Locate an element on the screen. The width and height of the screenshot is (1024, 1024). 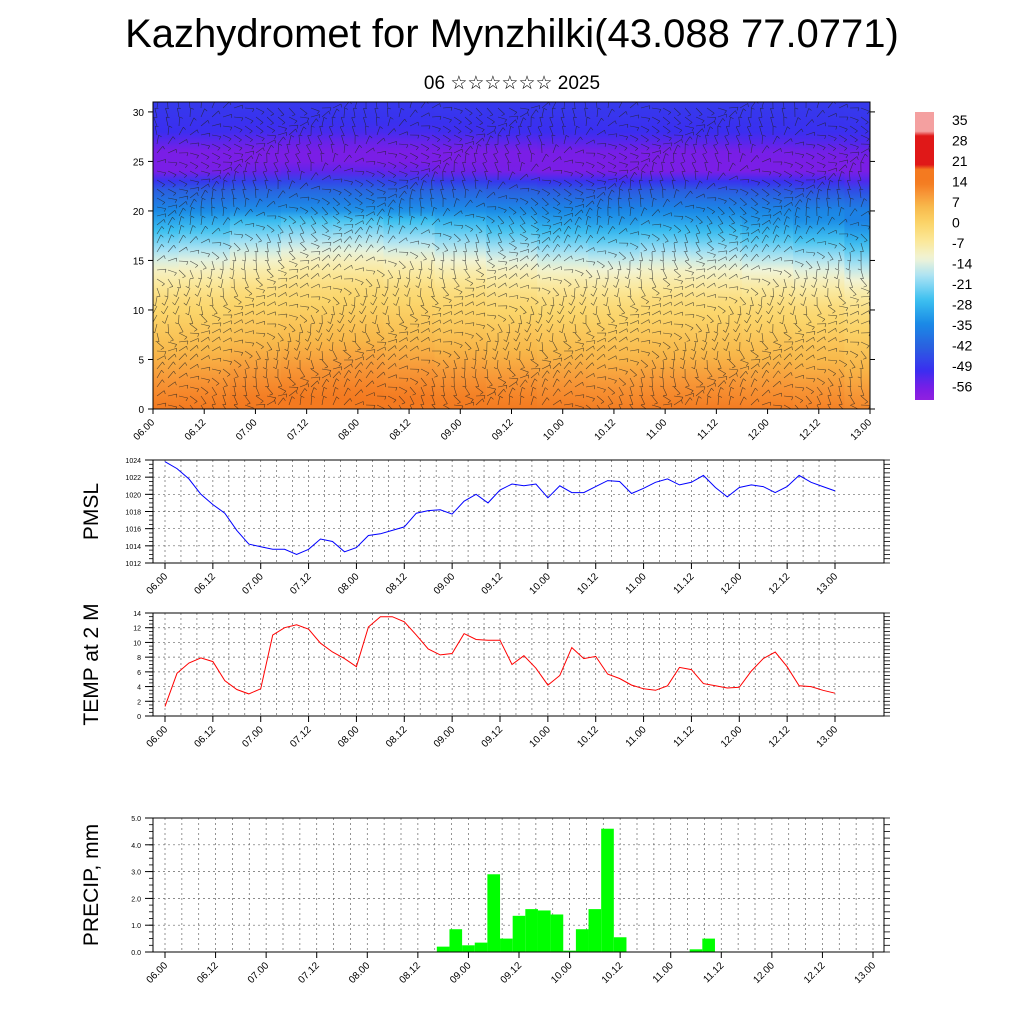
colorbar-label: 21 is located at coordinates (960, 161).